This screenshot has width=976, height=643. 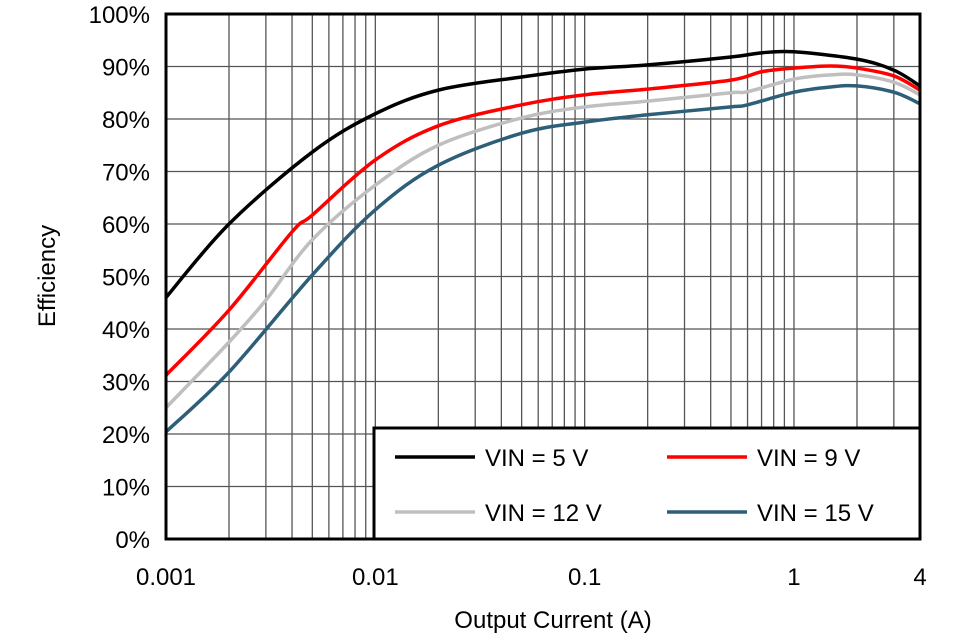 I want to click on legend-label: VIN = 5 V, so click(x=536, y=458).